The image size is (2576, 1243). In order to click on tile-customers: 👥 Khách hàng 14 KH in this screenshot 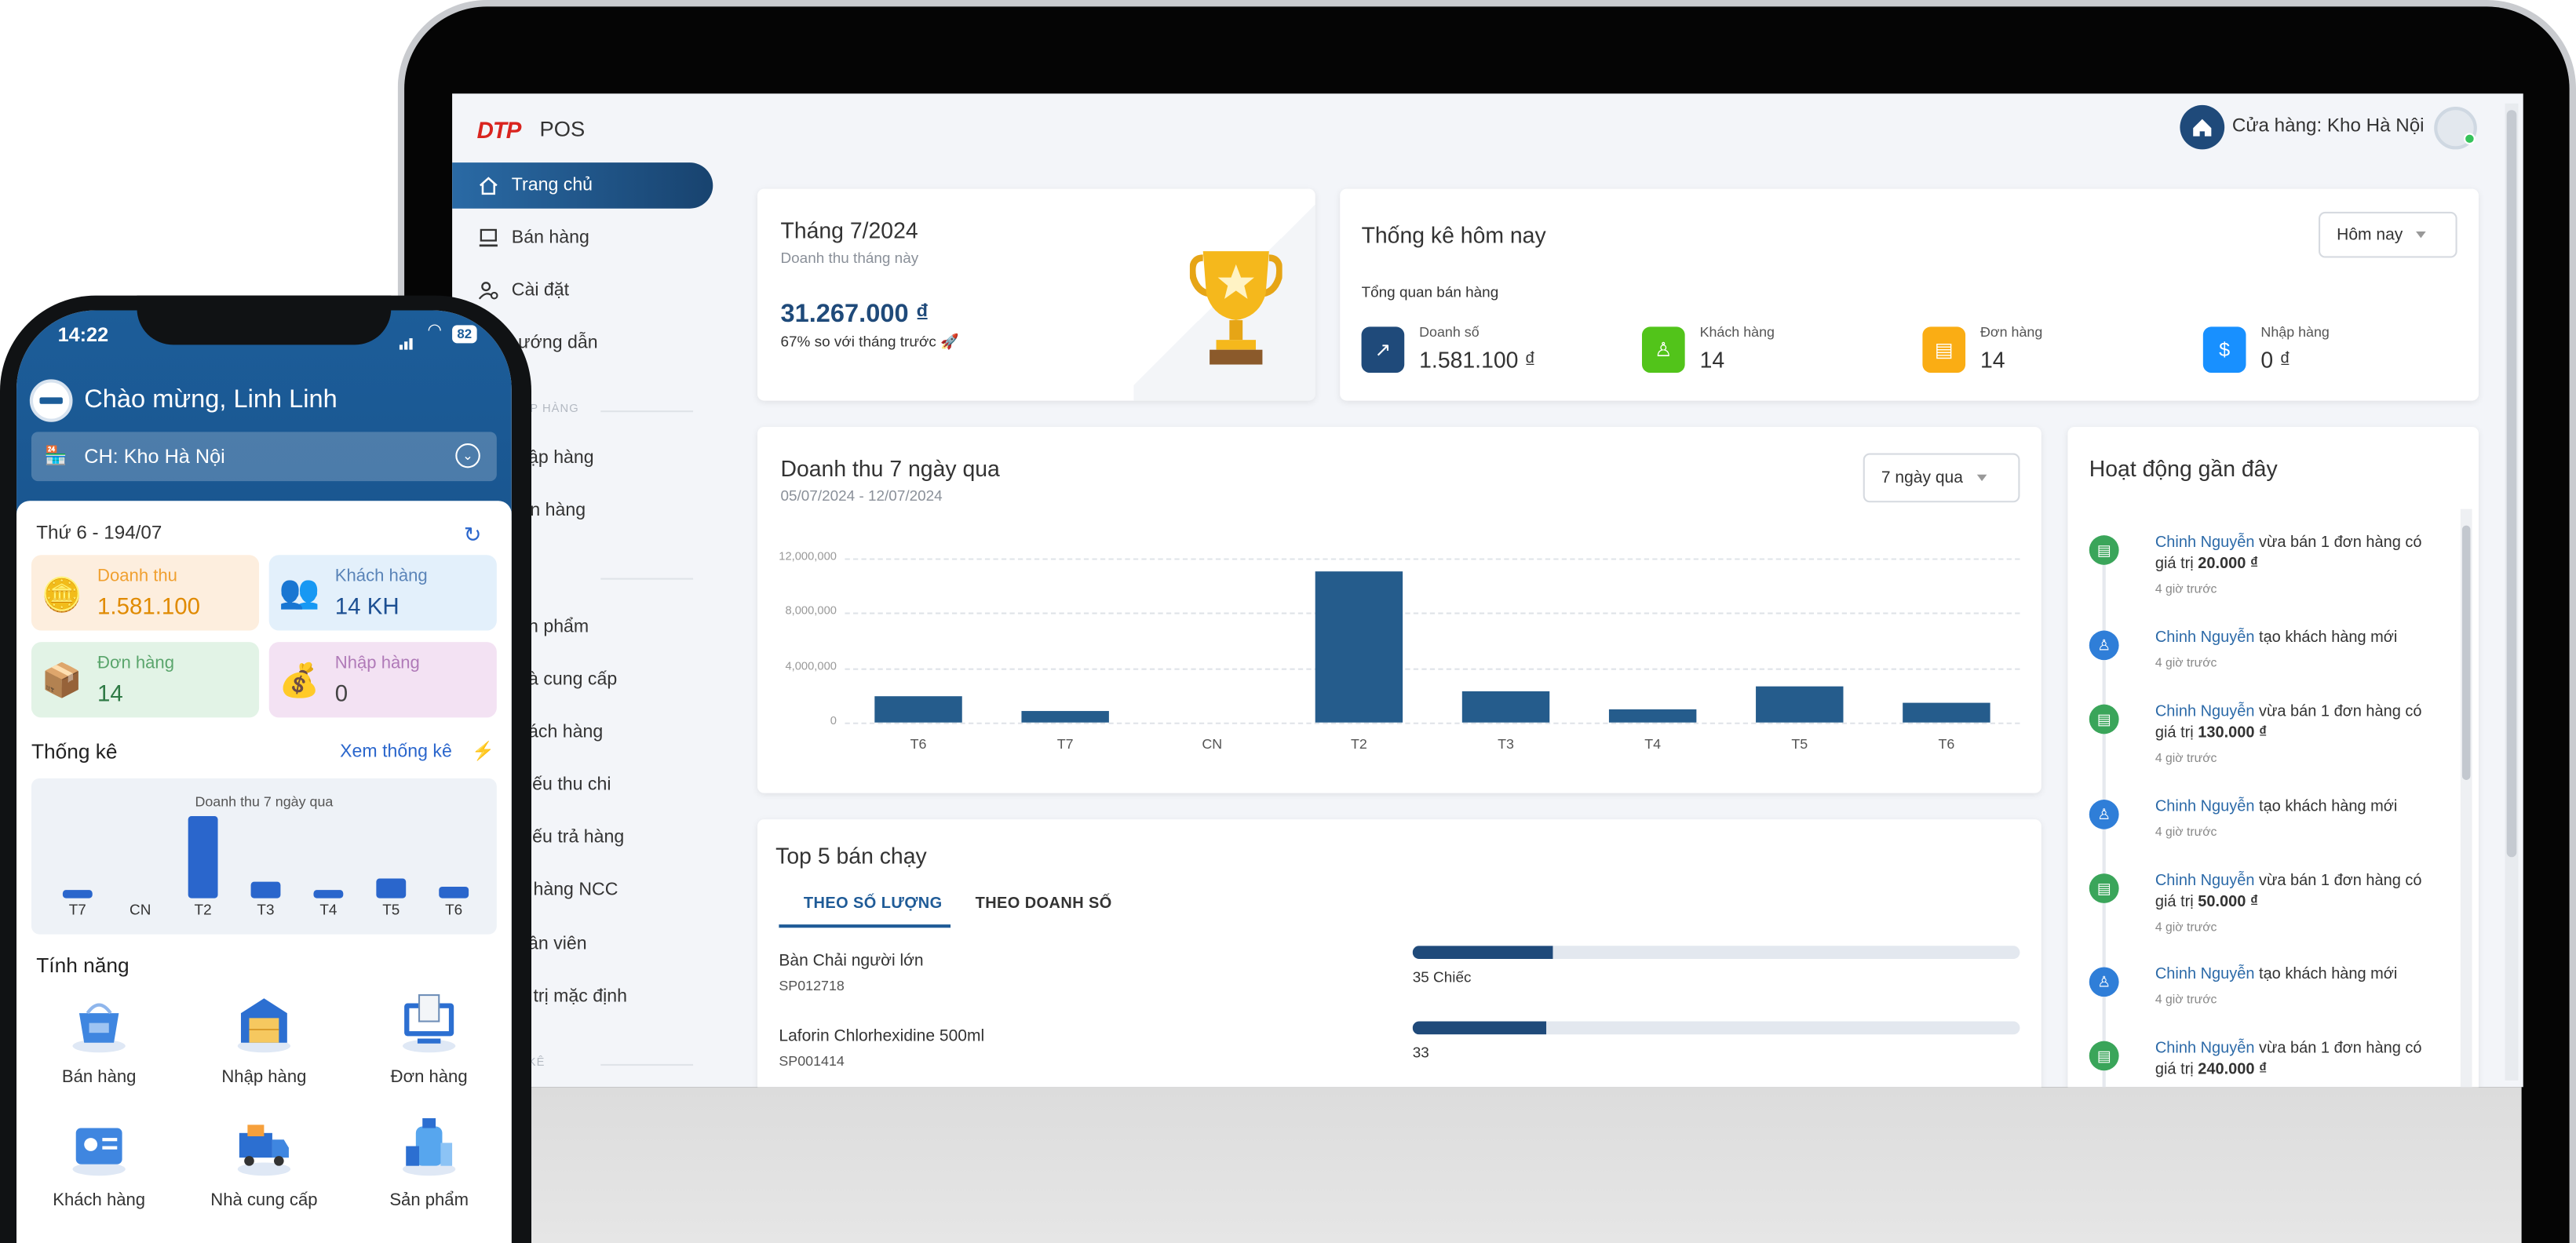, I will do `click(382, 593)`.